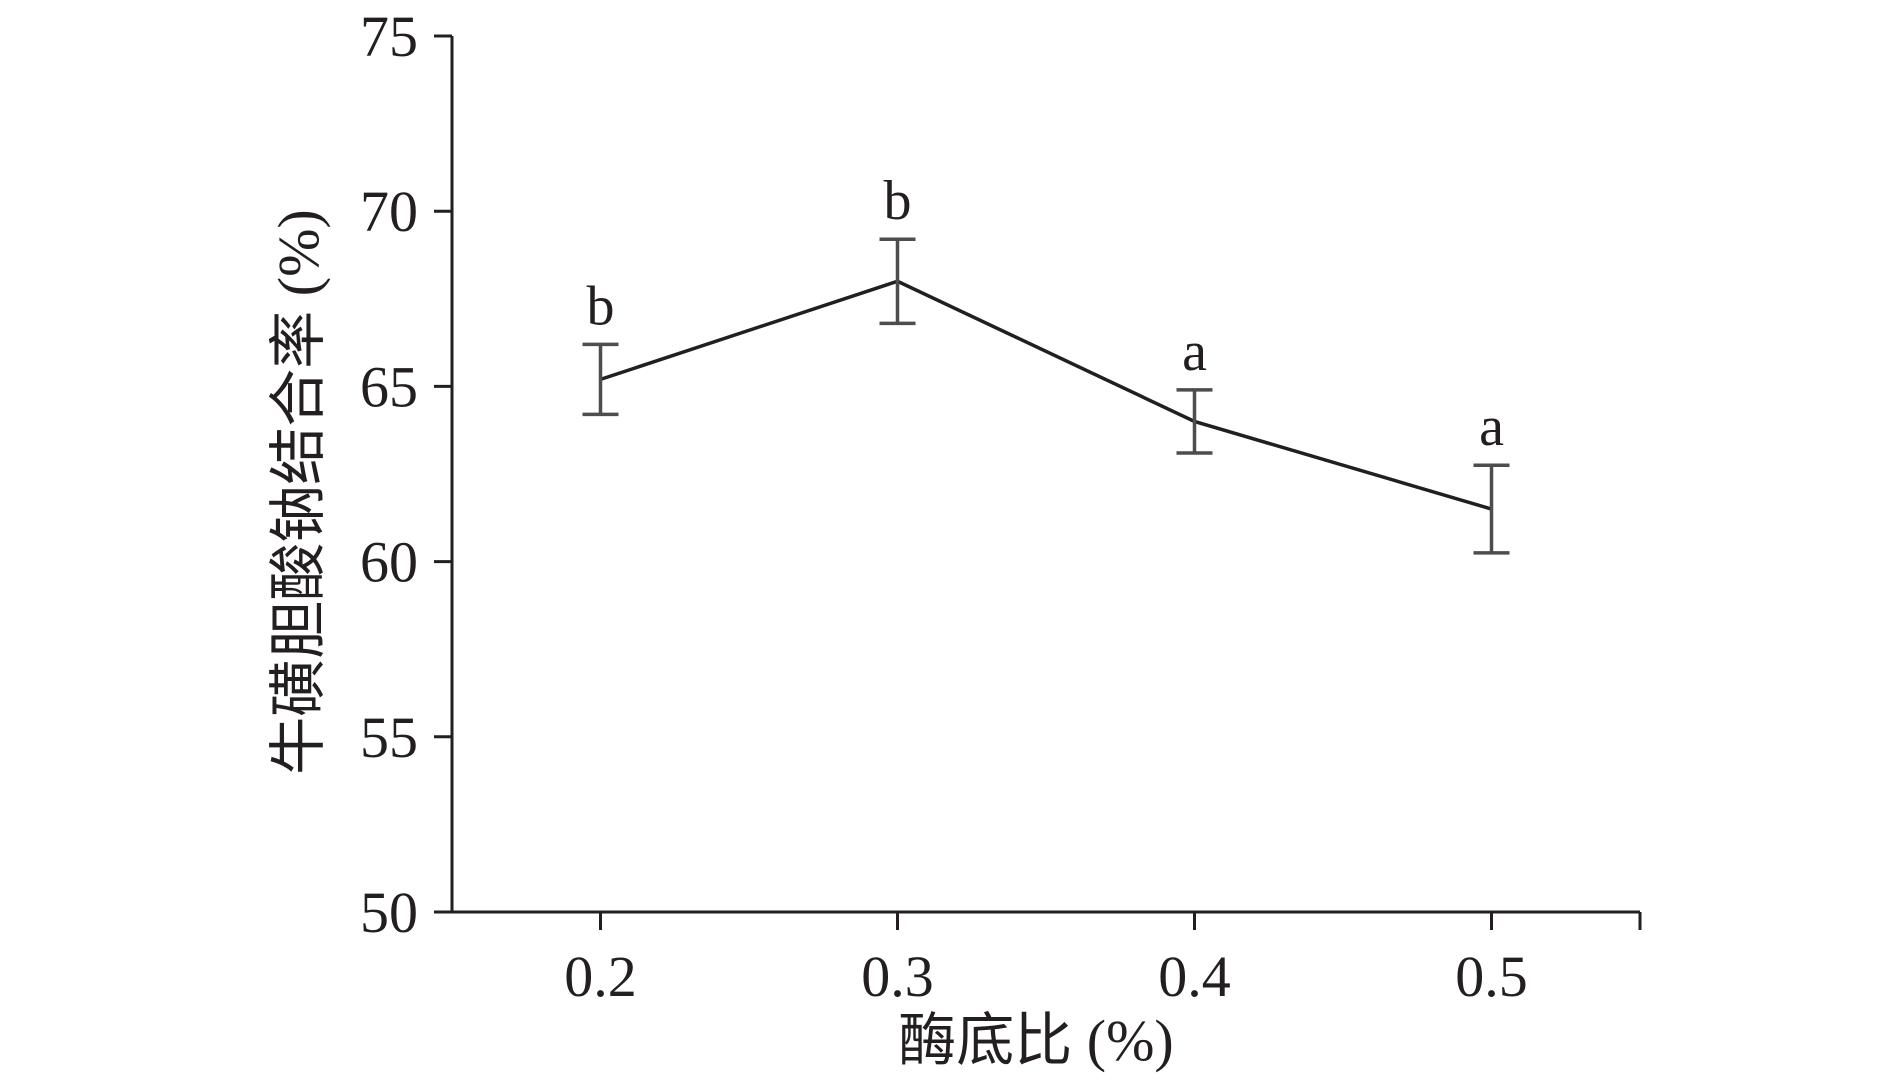 This screenshot has height=1080, width=1890. Describe the element at coordinates (897, 976) in the screenshot. I see `x-tick-label: 0.3` at that location.